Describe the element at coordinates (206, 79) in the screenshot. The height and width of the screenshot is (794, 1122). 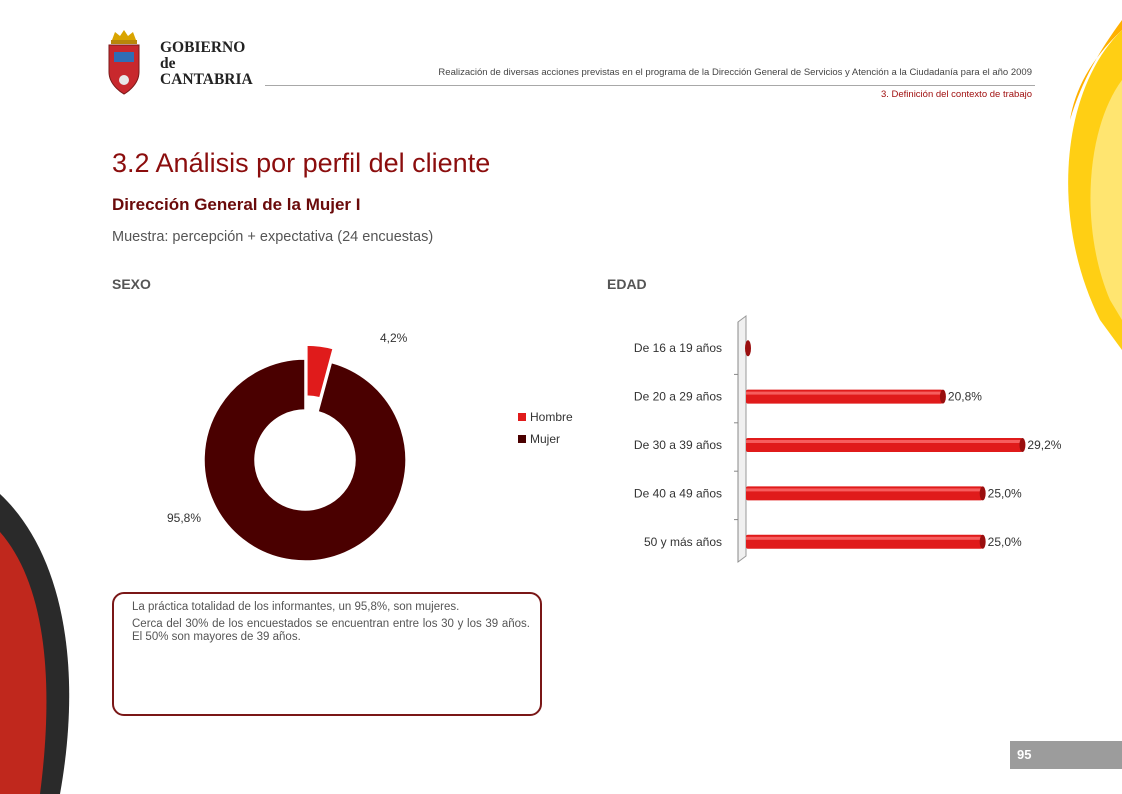
I see `logo-line-3: CANTABRIA` at that location.